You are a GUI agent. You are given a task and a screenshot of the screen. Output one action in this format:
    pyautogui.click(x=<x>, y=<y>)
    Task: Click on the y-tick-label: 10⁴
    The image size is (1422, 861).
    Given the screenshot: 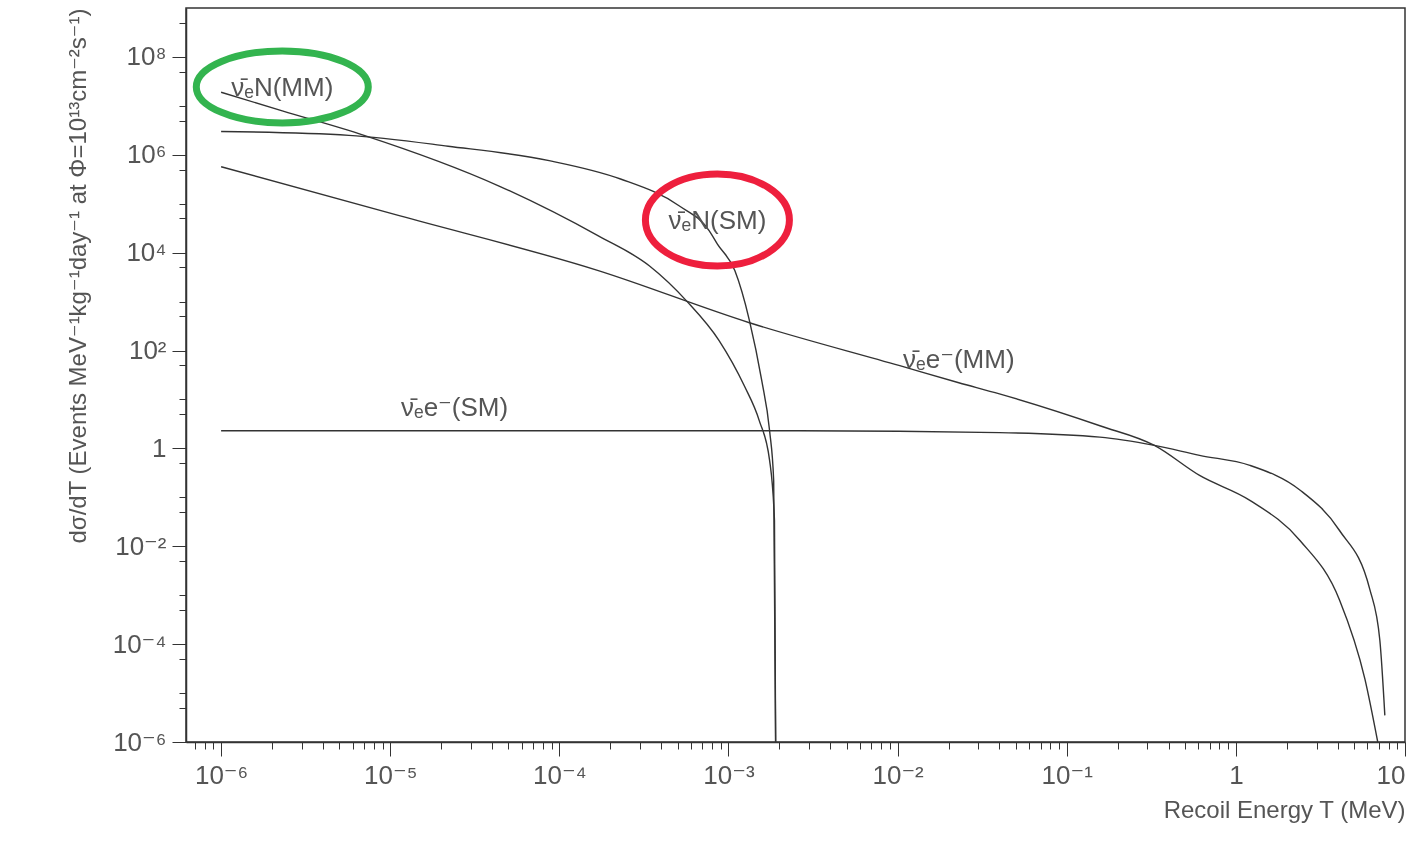 What is the action you would take?
    pyautogui.click(x=146, y=252)
    